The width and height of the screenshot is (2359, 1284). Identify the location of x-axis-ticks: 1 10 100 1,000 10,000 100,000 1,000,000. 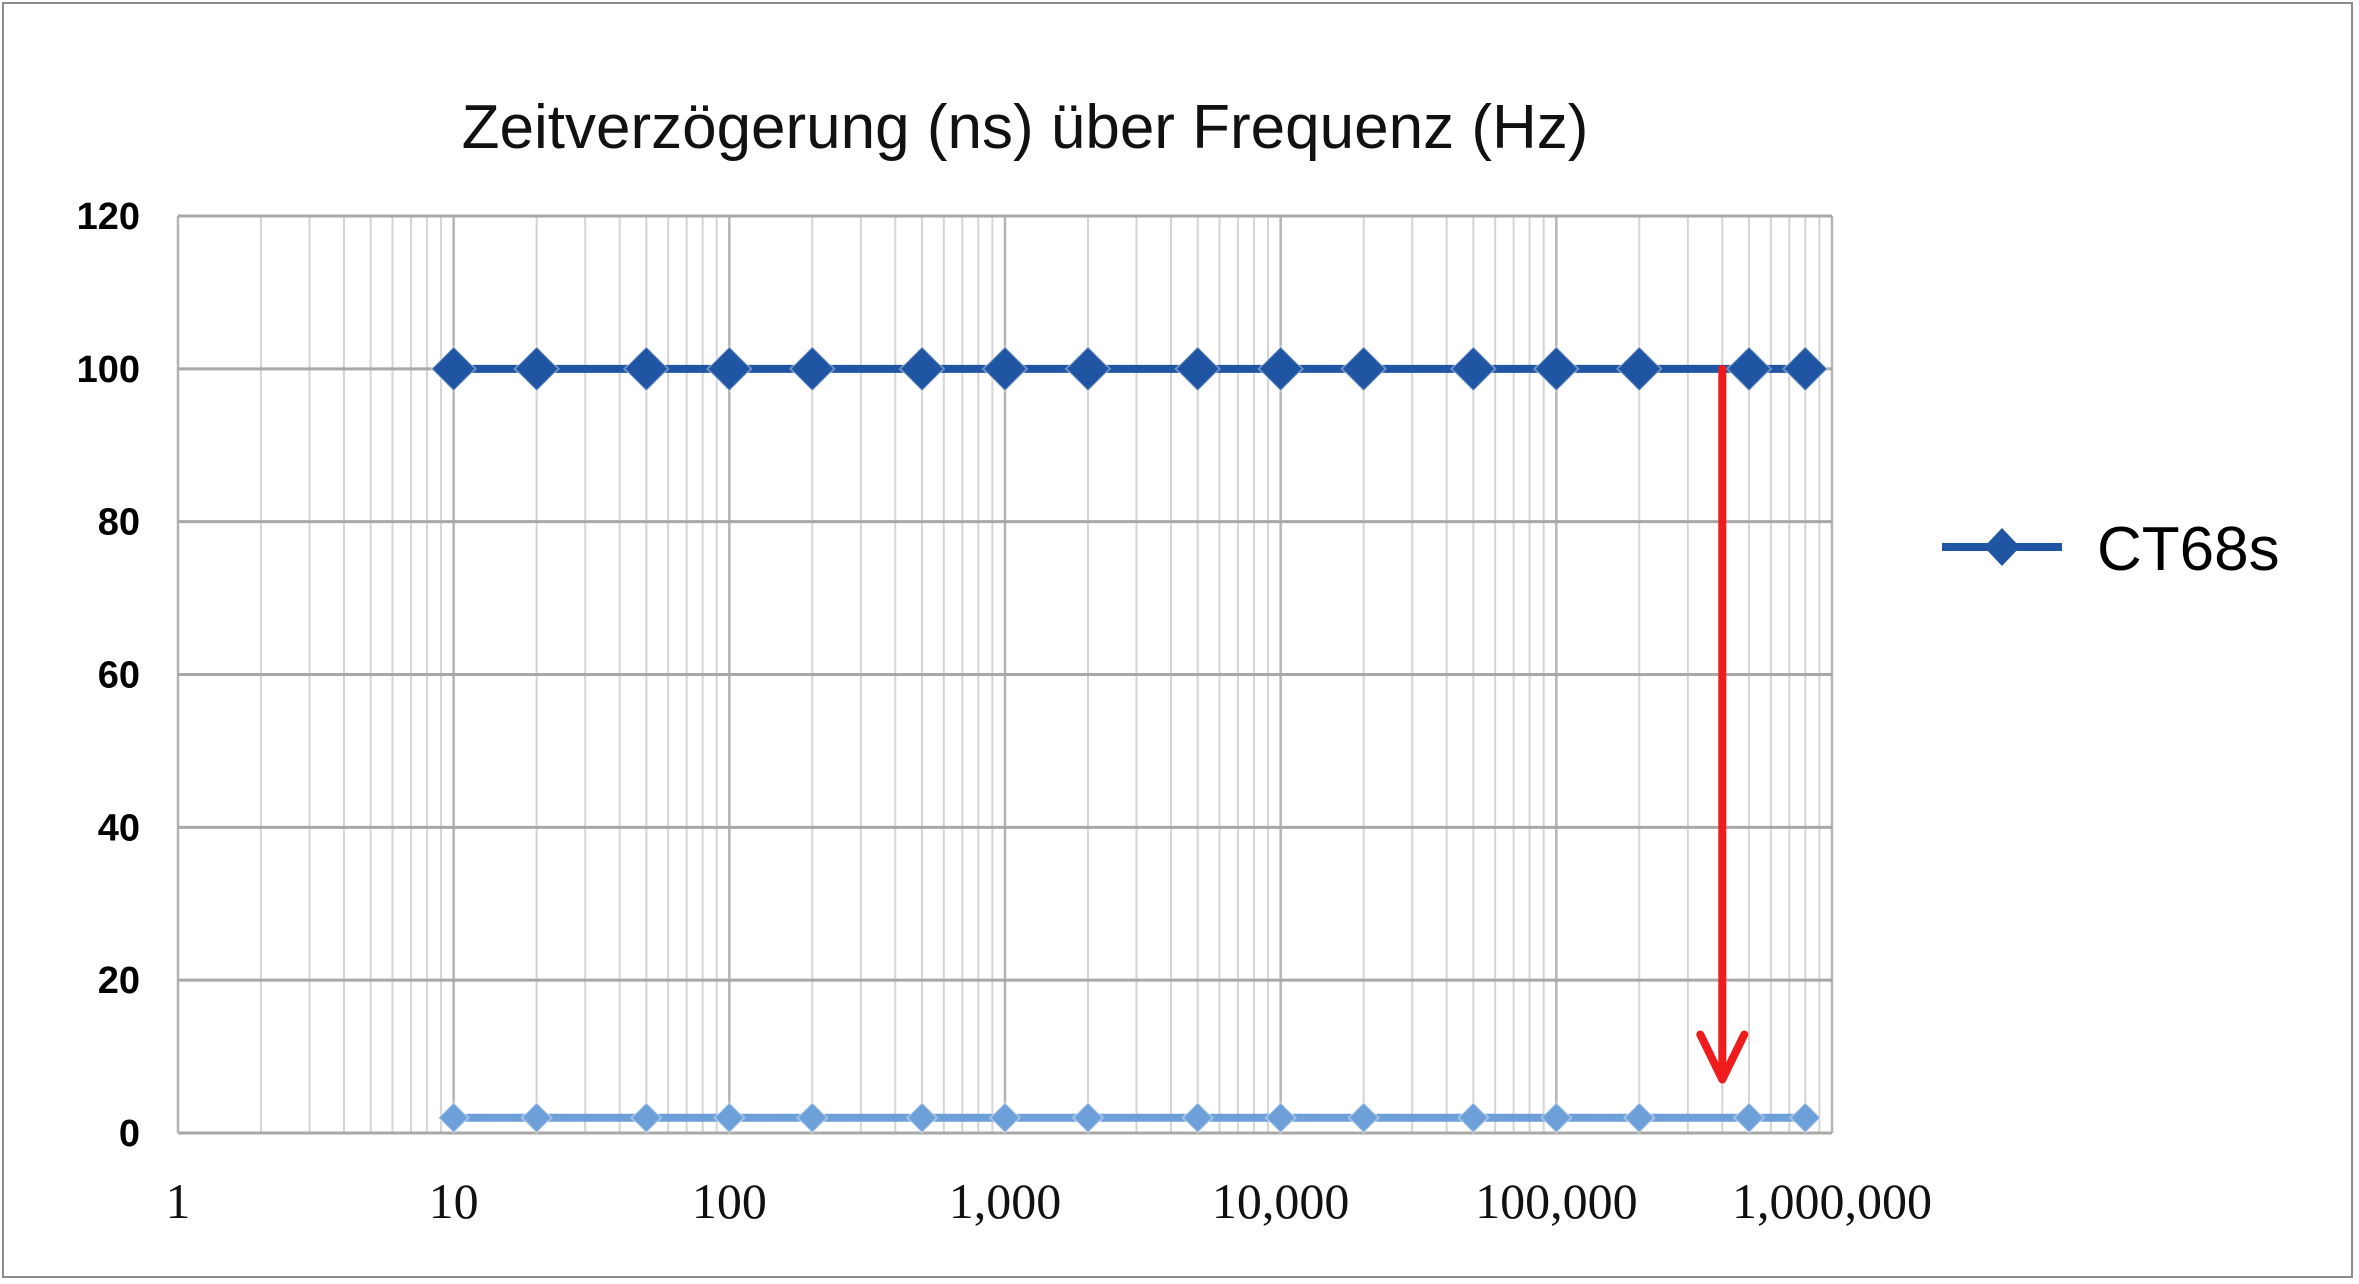
(1049, 1201).